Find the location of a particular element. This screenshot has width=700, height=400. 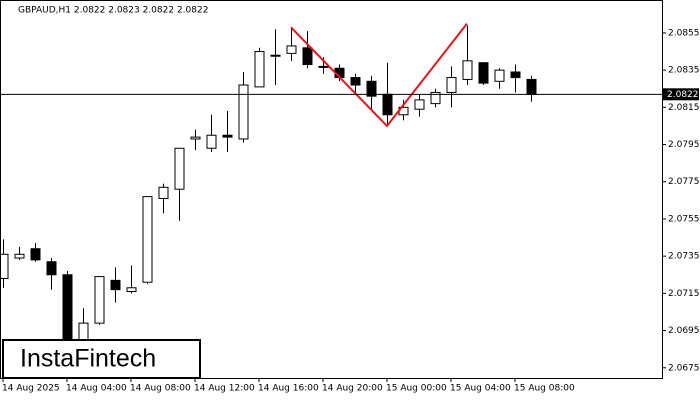

current-price-box is located at coordinates (681, 94).